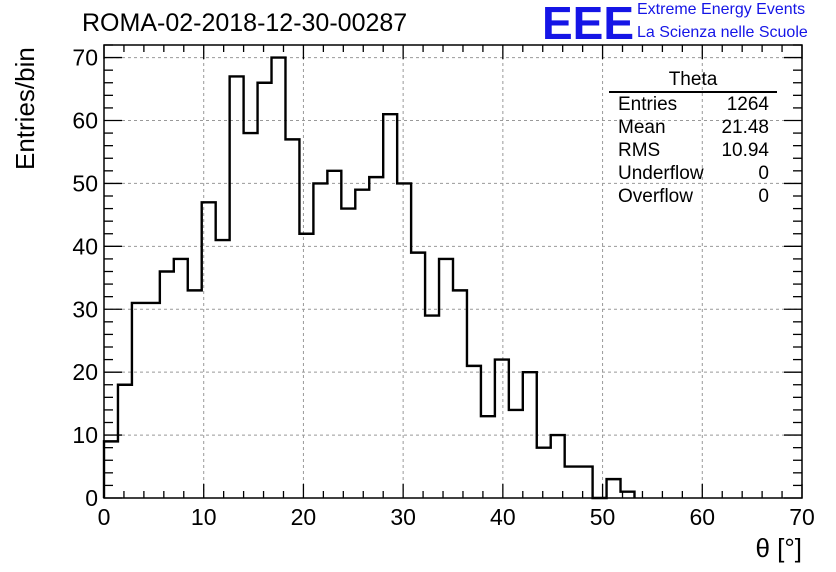 The width and height of the screenshot is (836, 572). Describe the element at coordinates (802, 517) in the screenshot. I see `x-tick-label: 70` at that location.